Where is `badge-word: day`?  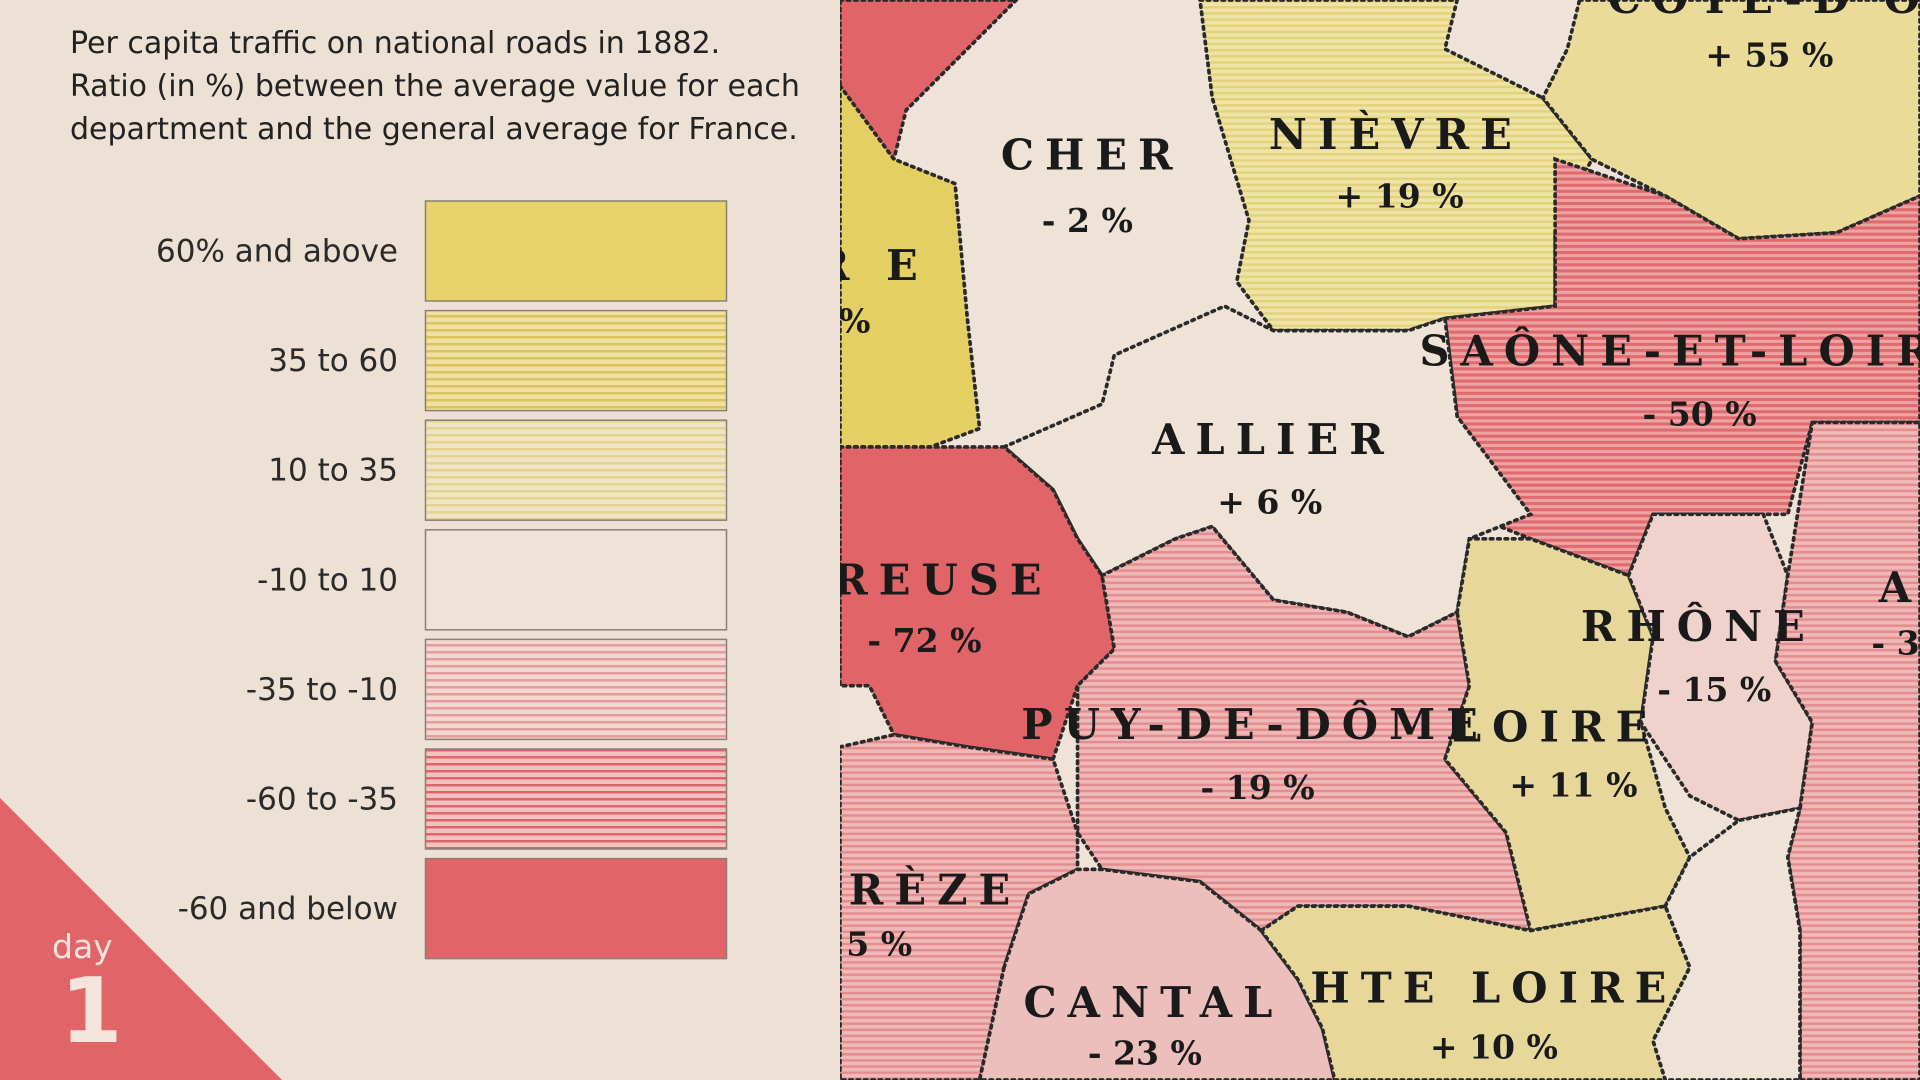
badge-word: day is located at coordinates (82, 946).